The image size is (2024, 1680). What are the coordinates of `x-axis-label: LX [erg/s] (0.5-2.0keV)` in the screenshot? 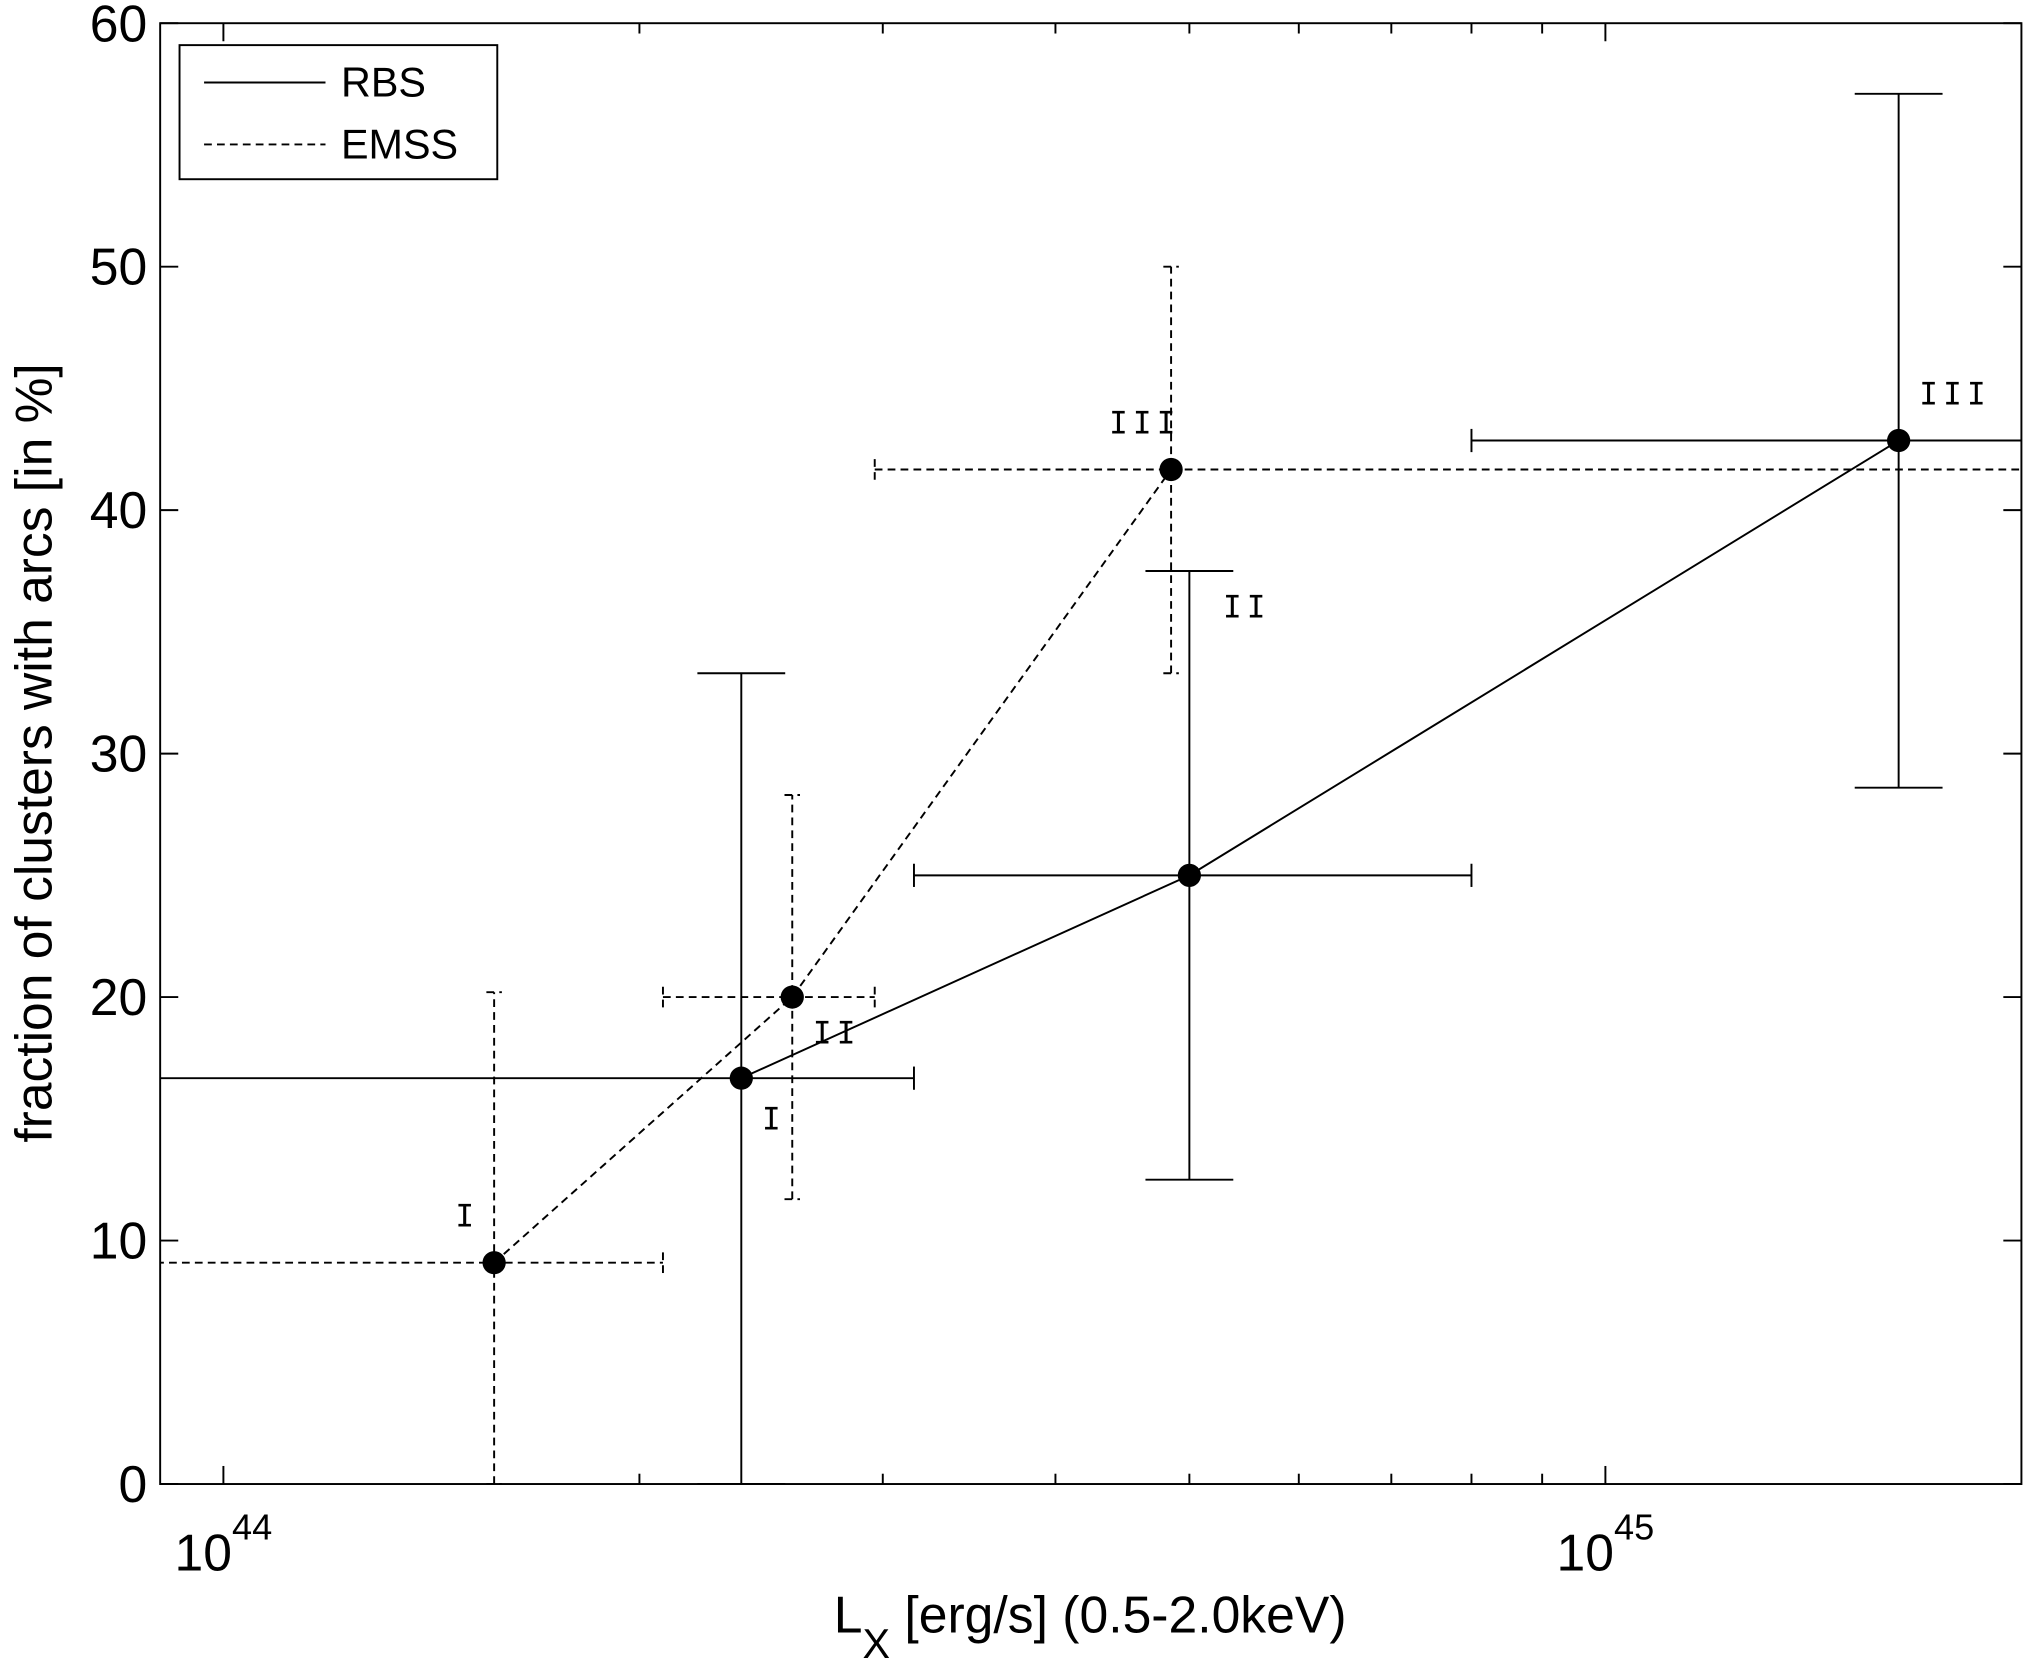 It's located at (1090, 1626).